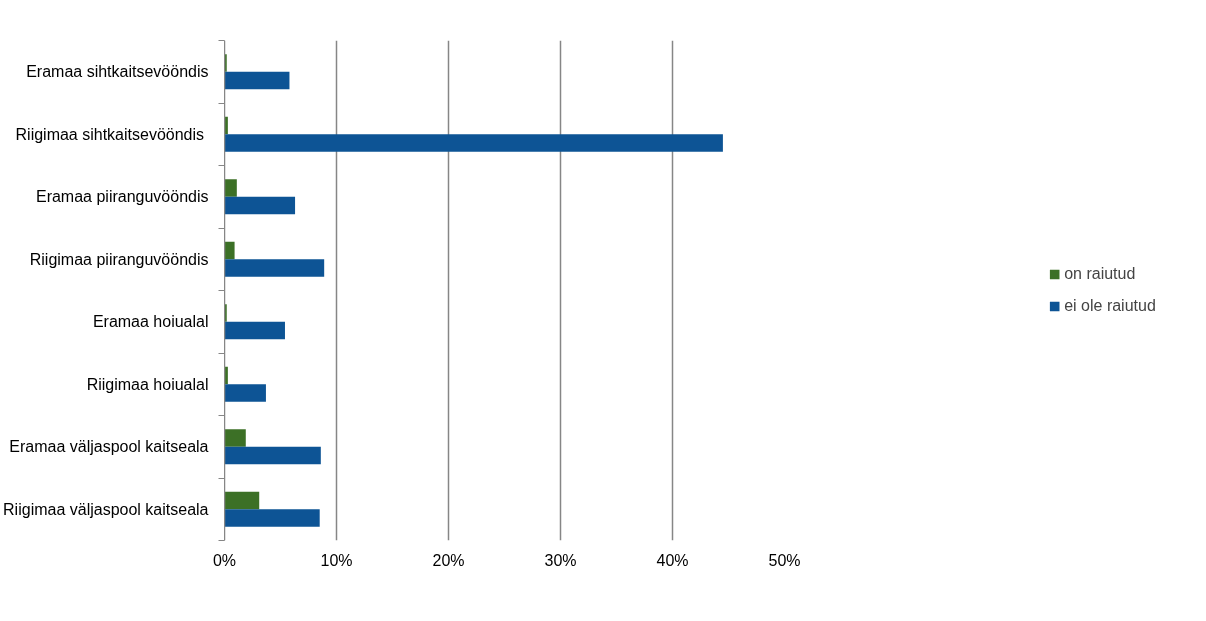  Describe the element at coordinates (672, 560) in the screenshot. I see `x-tick-label: 40%` at that location.